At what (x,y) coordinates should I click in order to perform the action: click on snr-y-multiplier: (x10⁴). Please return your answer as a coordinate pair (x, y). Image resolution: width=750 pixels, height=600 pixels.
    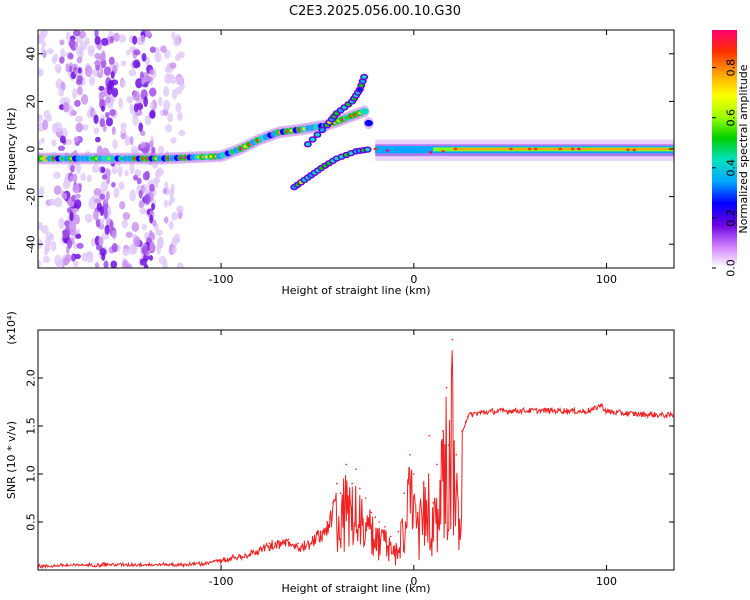
    Looking at the image, I should click on (11, 328).